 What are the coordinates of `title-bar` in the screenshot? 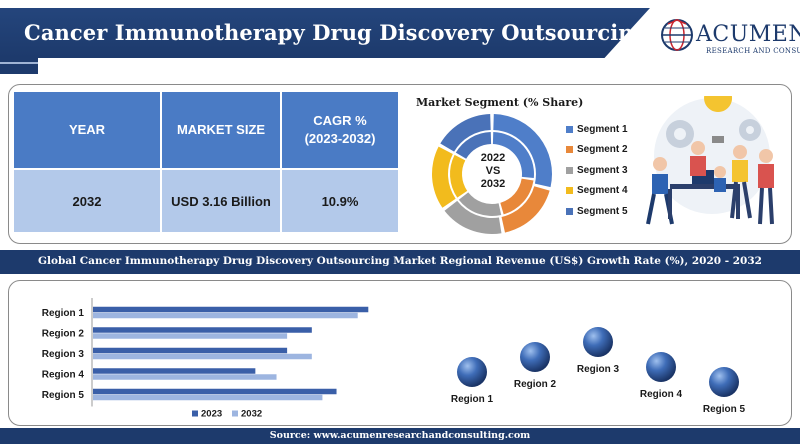 It's located at (325, 33).